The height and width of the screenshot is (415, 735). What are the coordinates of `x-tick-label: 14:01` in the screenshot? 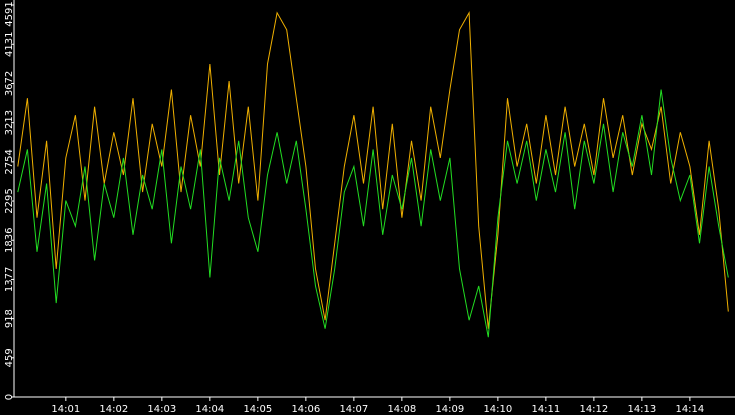 It's located at (65, 409).